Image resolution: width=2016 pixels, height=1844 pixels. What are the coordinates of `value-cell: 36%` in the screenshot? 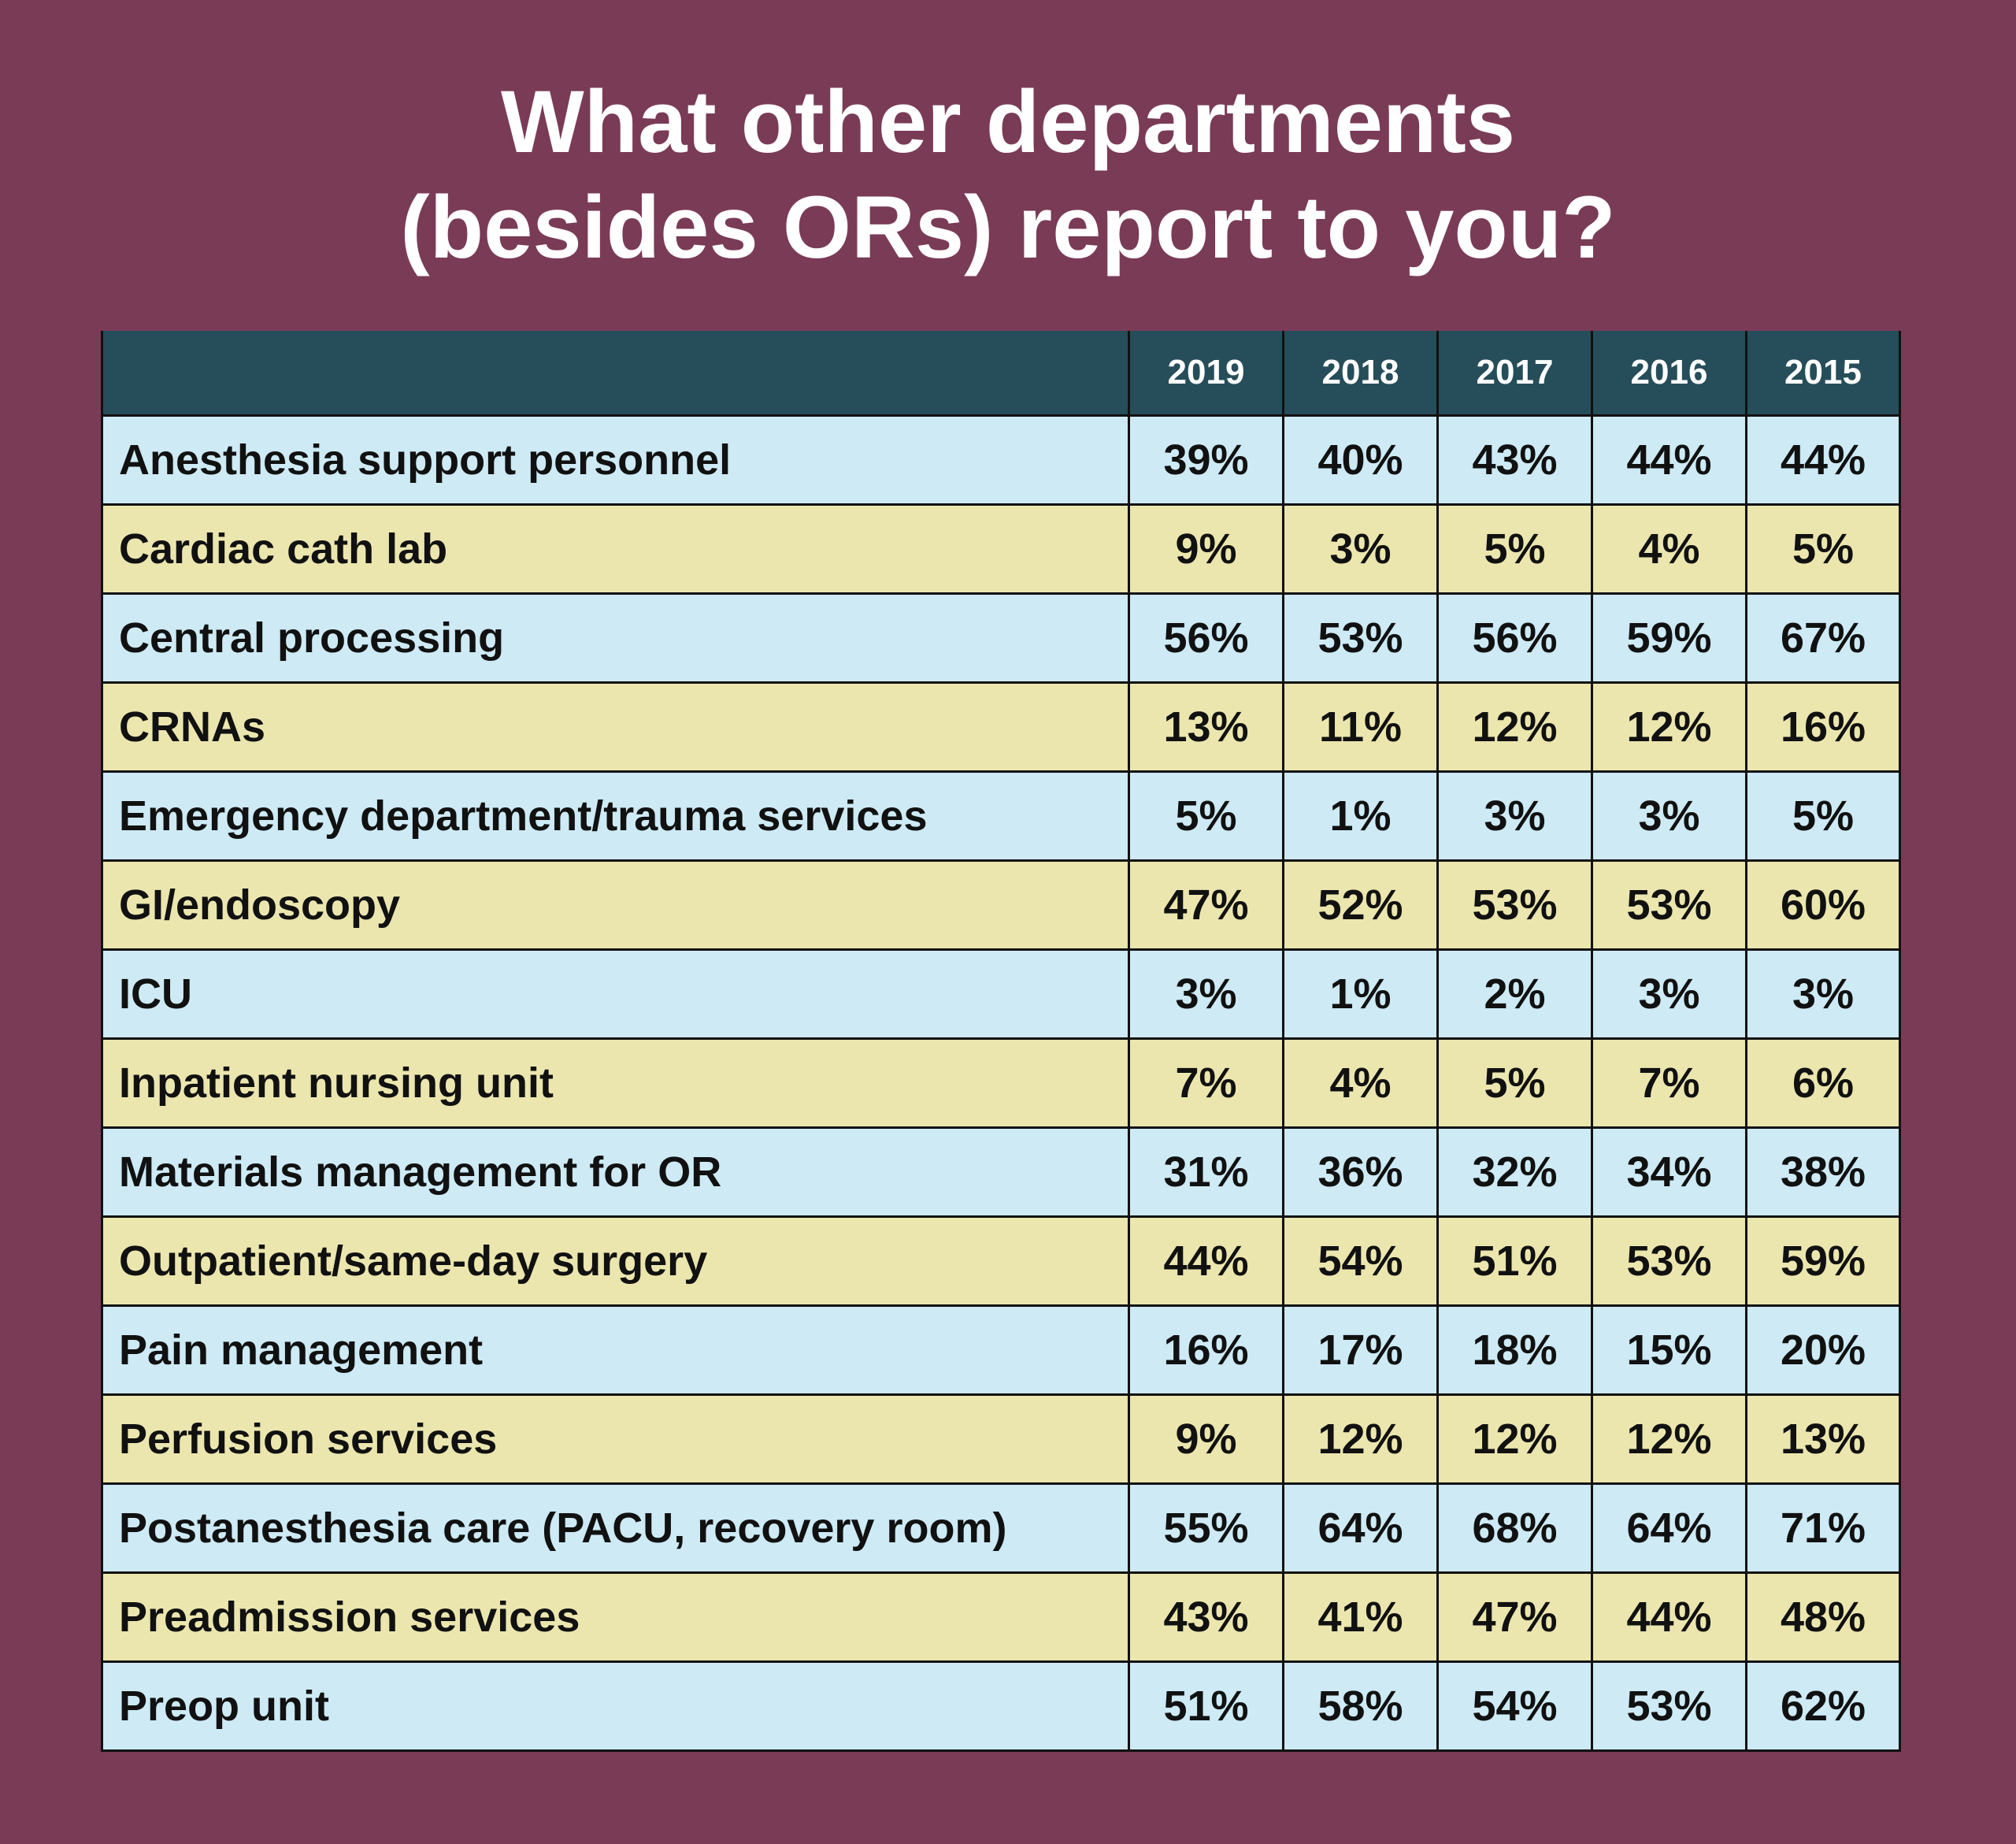 It's located at (1360, 1172).